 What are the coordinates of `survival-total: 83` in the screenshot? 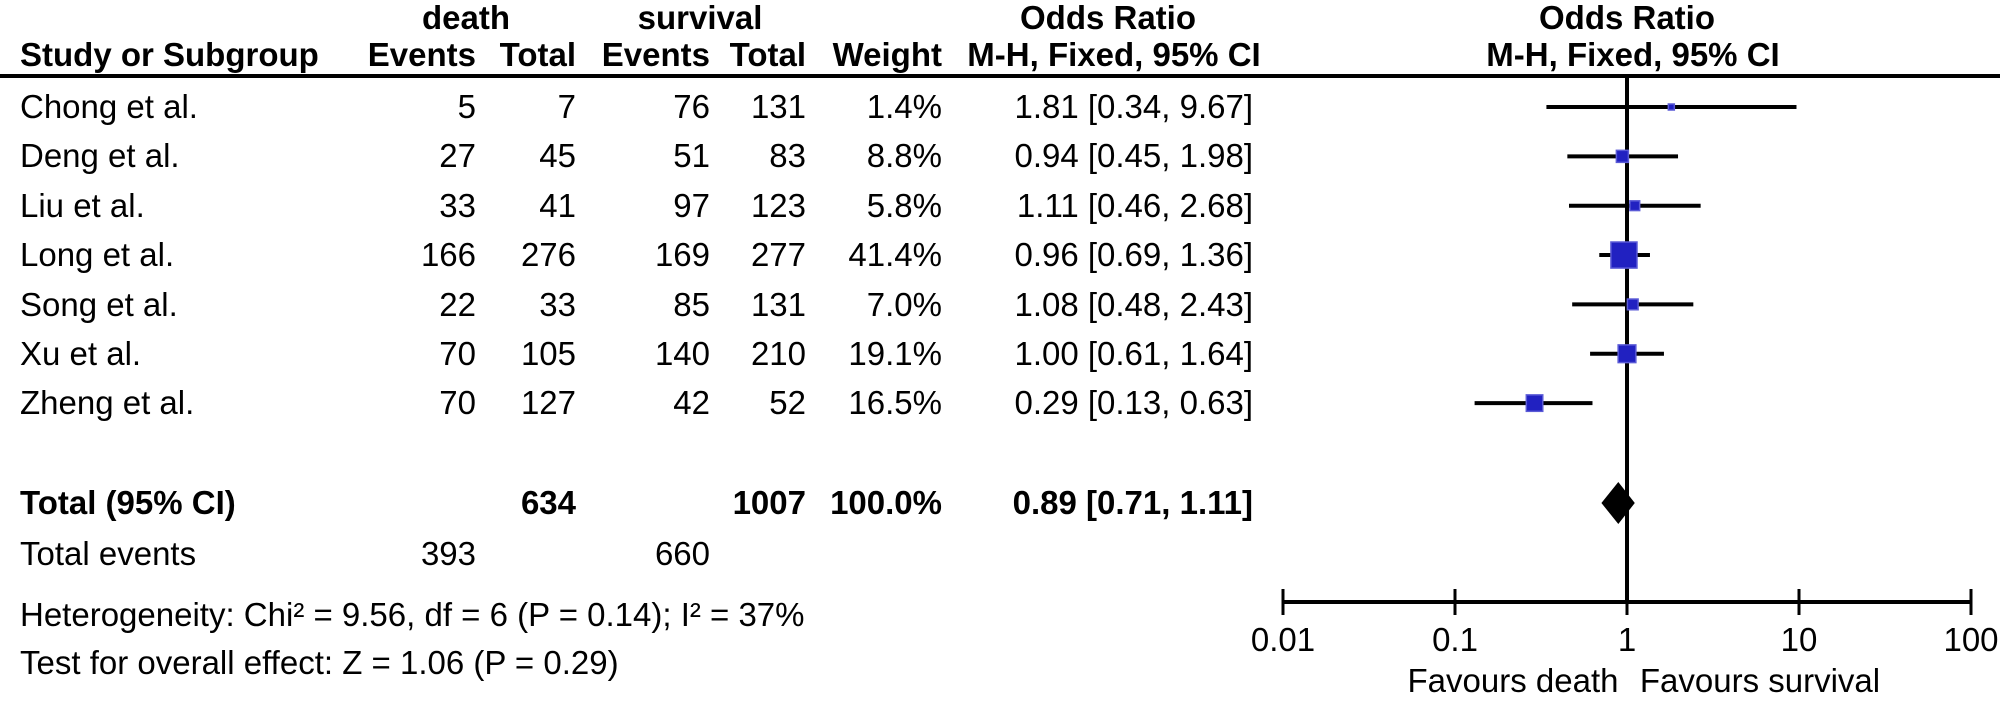 It's located at (787, 155).